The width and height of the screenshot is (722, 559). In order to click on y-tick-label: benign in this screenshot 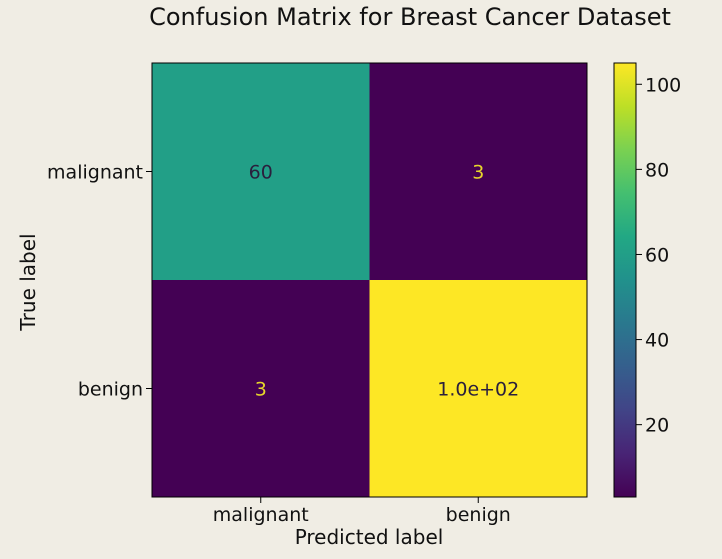, I will do `click(110, 390)`.